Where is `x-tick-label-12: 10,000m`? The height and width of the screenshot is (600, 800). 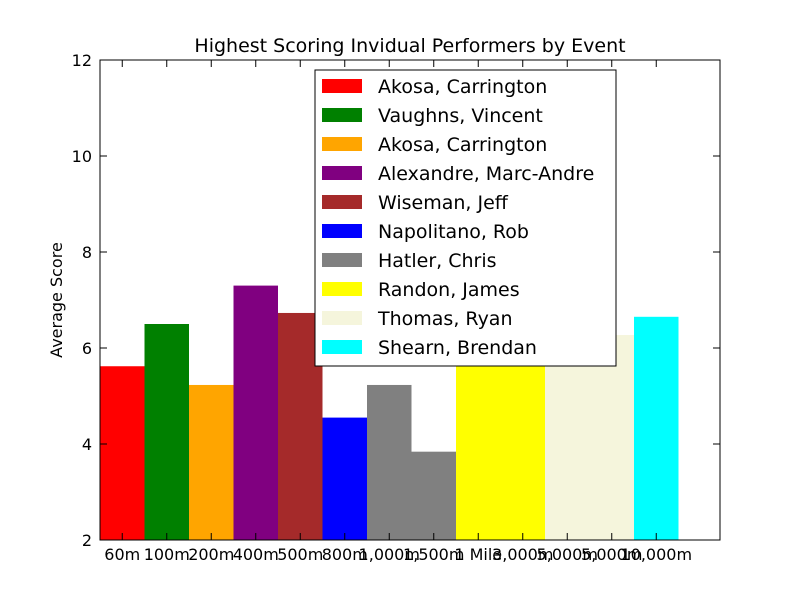
x-tick-label-12: 10,000m is located at coordinates (656, 554).